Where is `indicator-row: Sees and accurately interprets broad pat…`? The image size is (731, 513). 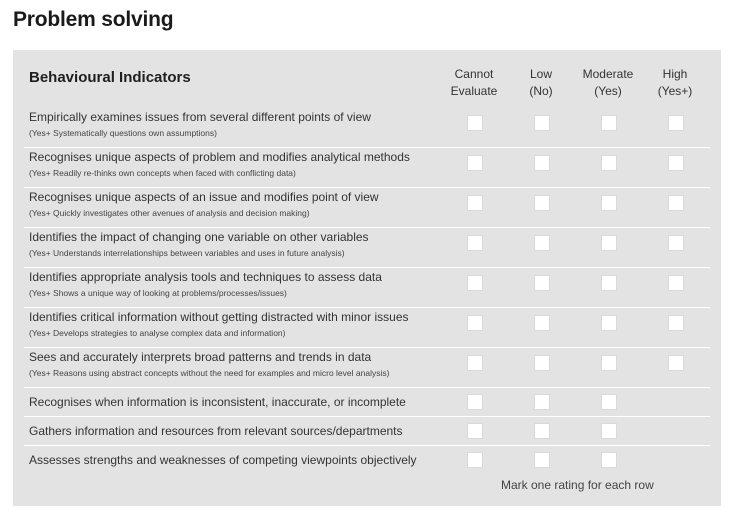 indicator-row: Sees and accurately interprets broad pat… is located at coordinates (367, 367).